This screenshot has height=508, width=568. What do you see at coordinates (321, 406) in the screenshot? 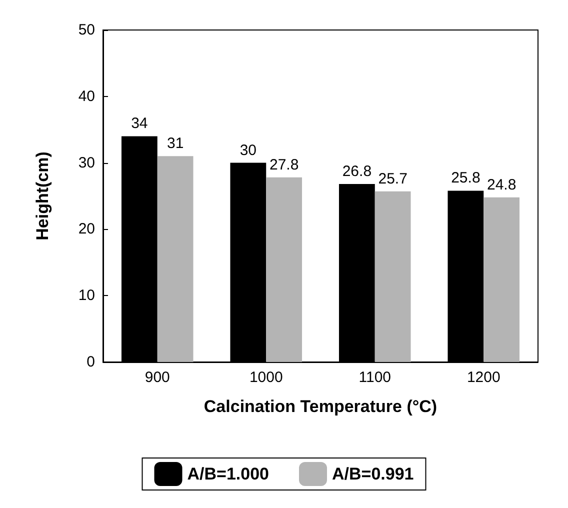
I see `x-axis-title: Calcination Temperature (°C)` at bounding box center [321, 406].